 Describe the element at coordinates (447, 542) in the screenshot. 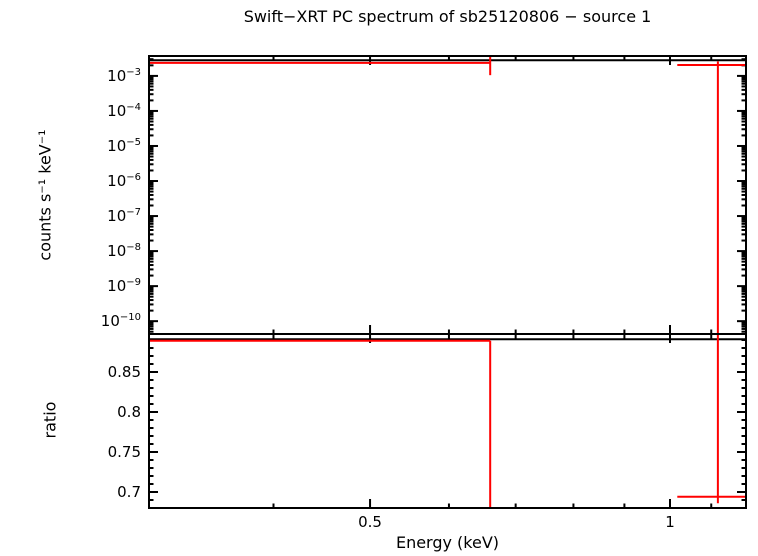

I see `x-axis-label: Energy (keV)` at that location.